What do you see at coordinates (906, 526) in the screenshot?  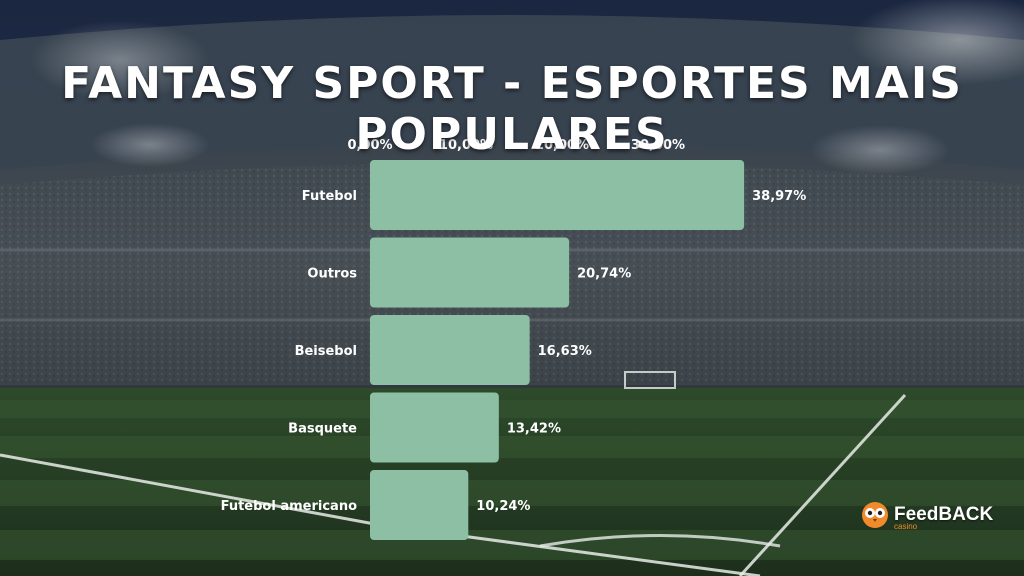 I see `logo-subtitle: casino` at bounding box center [906, 526].